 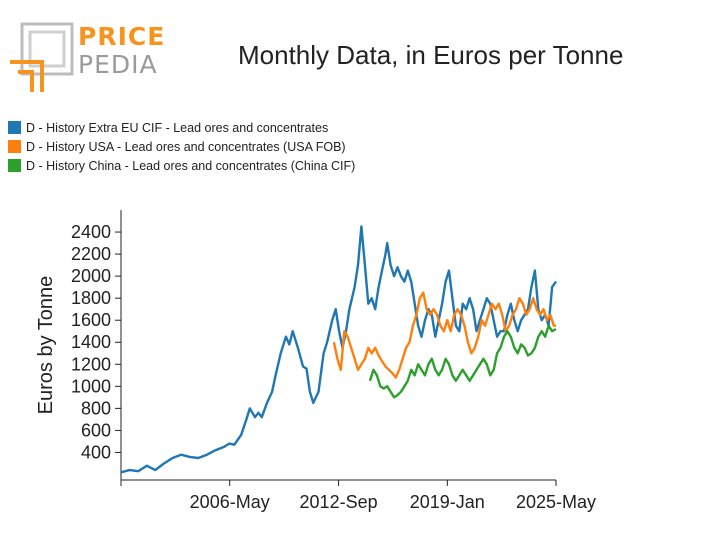 What do you see at coordinates (91, 254) in the screenshot?
I see `y-tick-label: 2200` at bounding box center [91, 254].